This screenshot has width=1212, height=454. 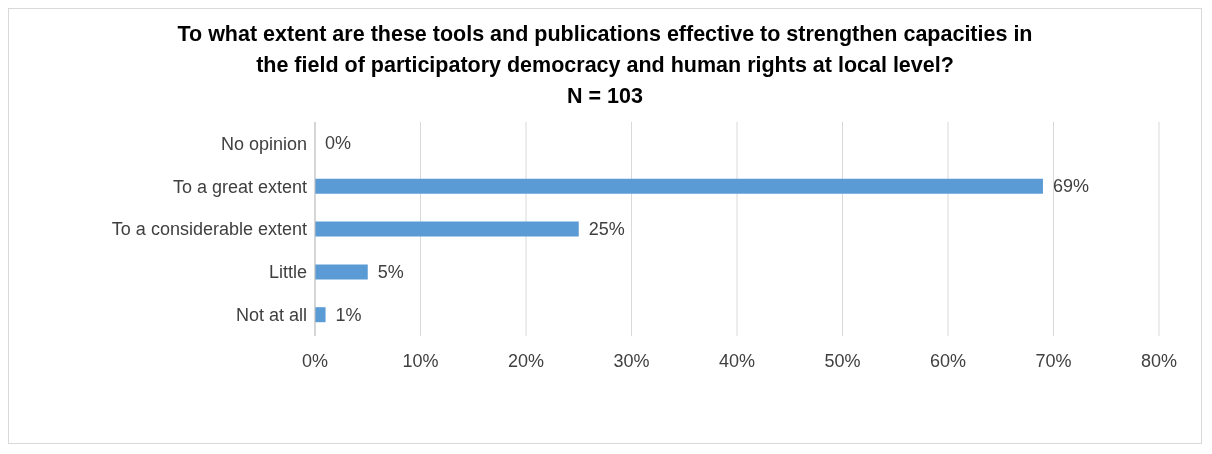 I want to click on x-tick-label: 80%, so click(x=1159, y=360).